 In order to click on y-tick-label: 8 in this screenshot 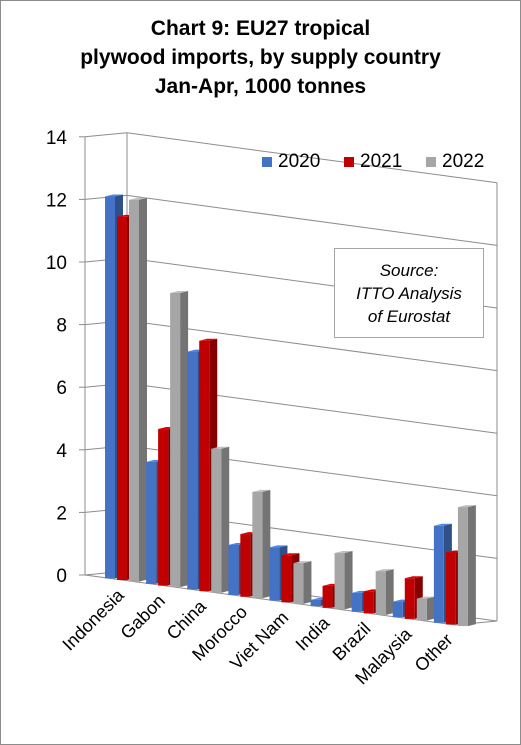, I will do `click(61, 326)`.